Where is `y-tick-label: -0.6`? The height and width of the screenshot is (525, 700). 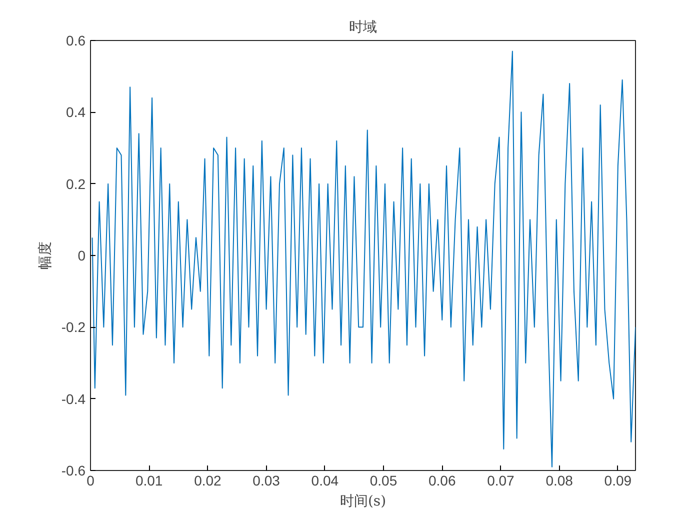
y-tick-label: -0.6 is located at coordinates (73, 470).